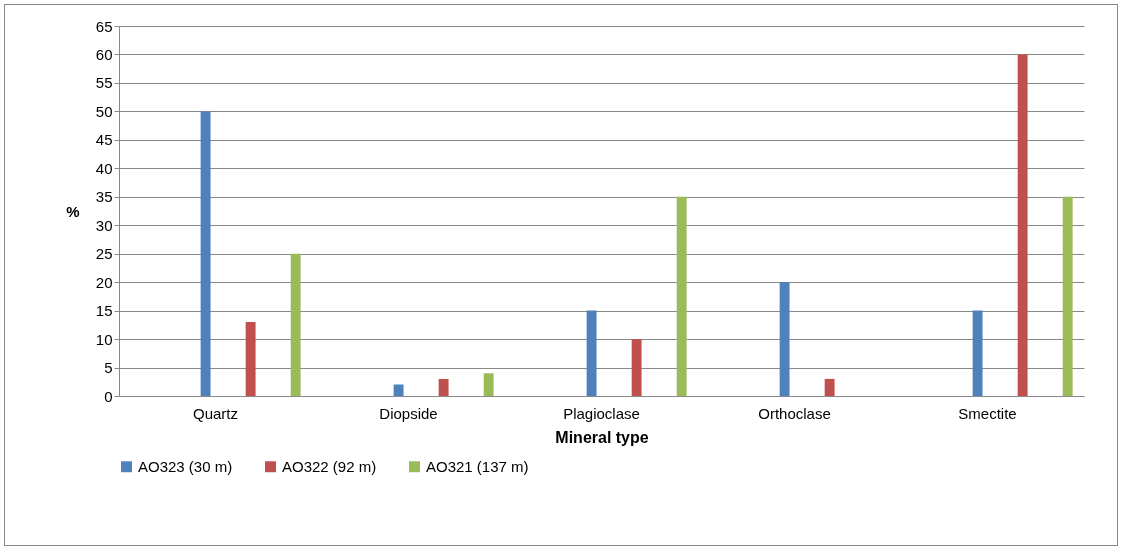  What do you see at coordinates (104, 54) in the screenshot?
I see `y-tick-label: 60` at bounding box center [104, 54].